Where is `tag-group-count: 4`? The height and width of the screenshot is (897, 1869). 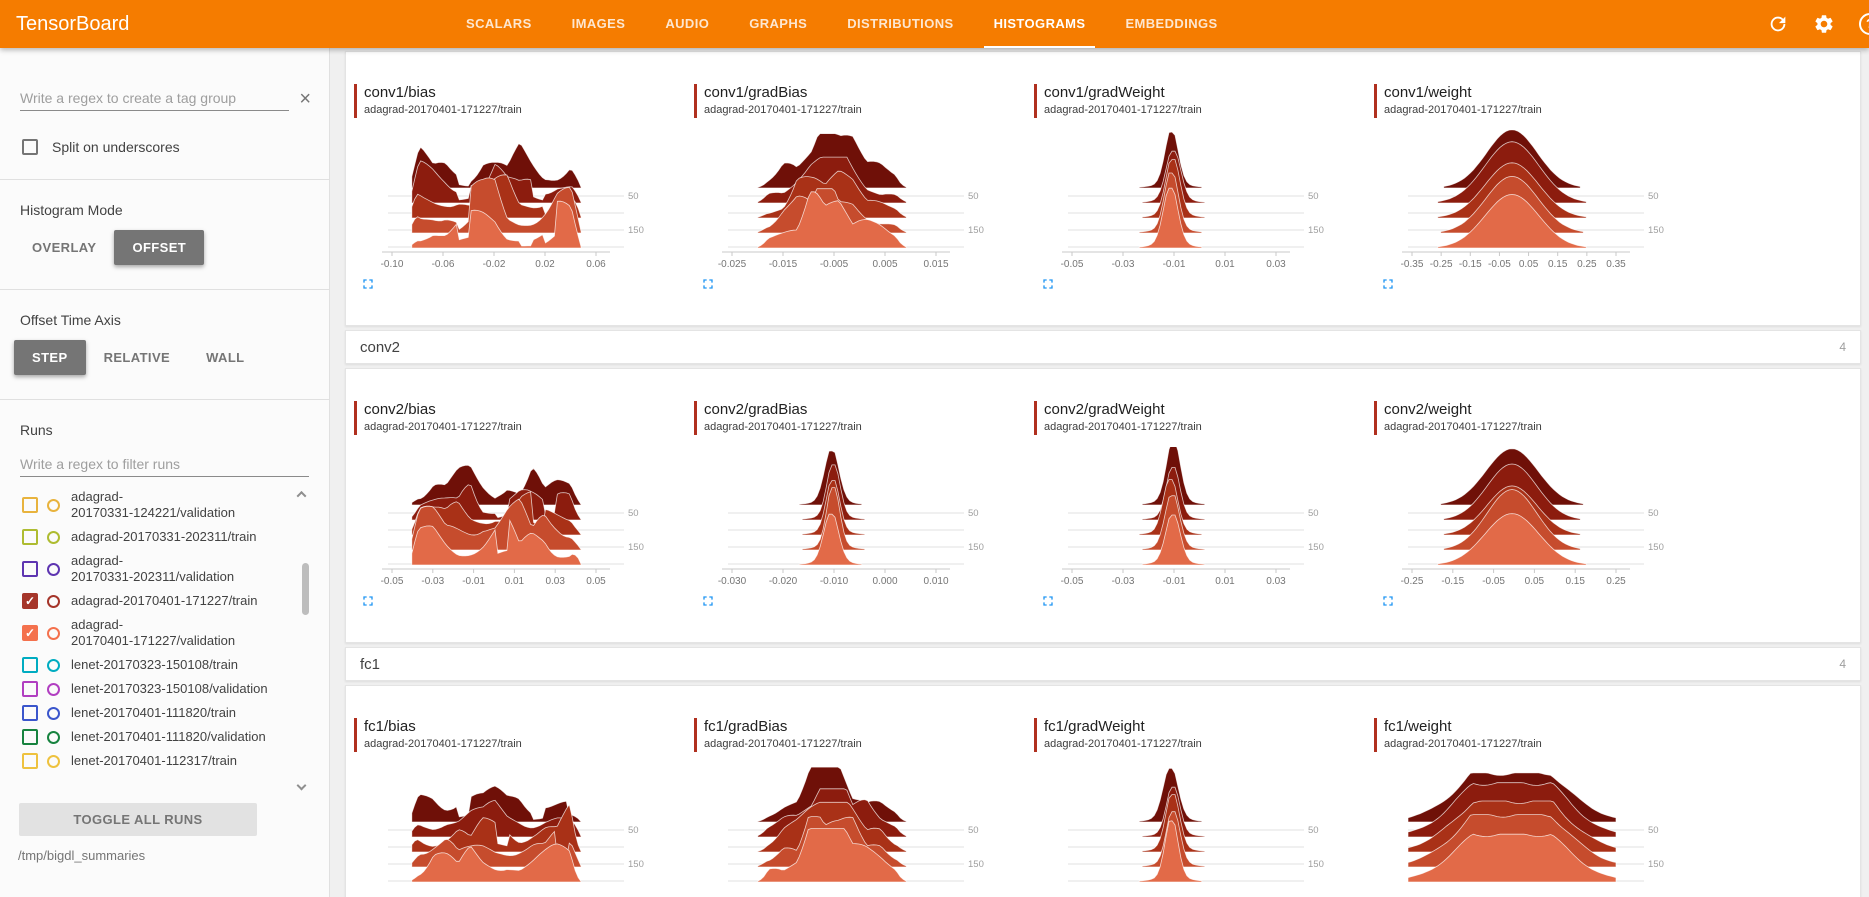 tag-group-count: 4 is located at coordinates (1842, 664).